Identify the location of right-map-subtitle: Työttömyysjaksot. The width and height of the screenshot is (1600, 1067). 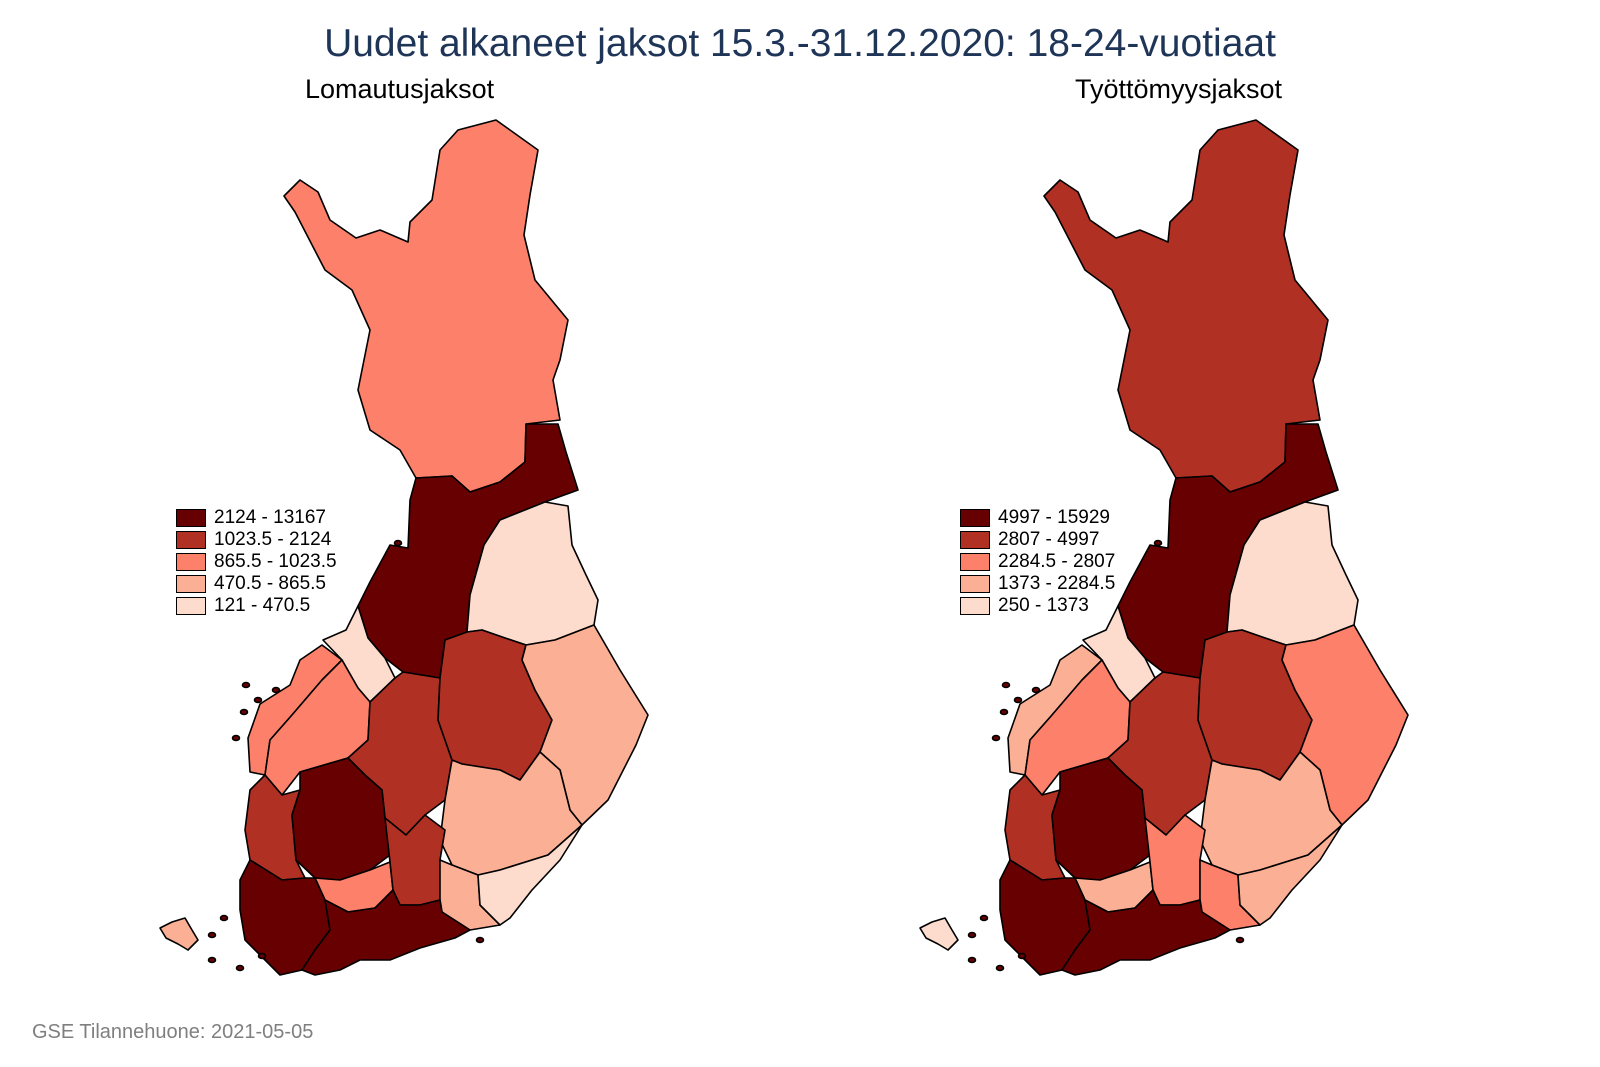
(1179, 89).